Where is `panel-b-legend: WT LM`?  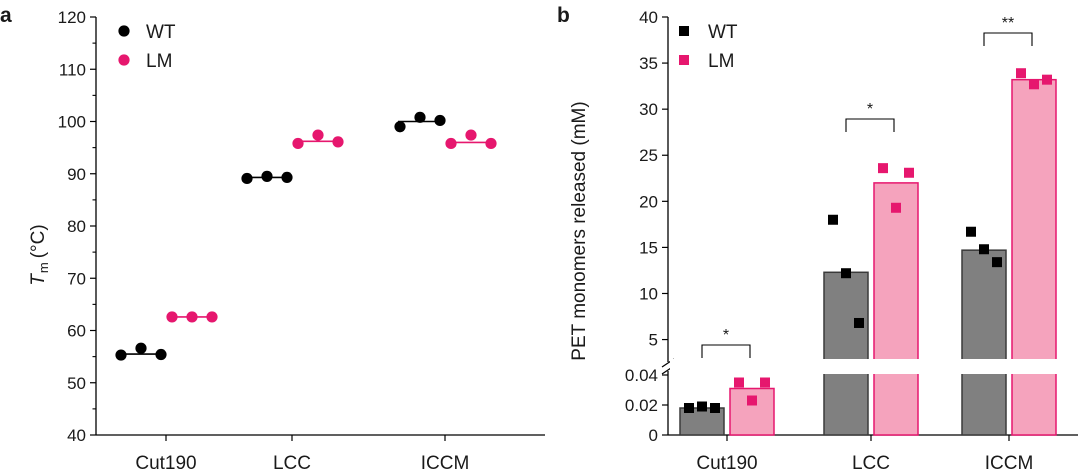
panel-b-legend: WT LM is located at coordinates (708, 47).